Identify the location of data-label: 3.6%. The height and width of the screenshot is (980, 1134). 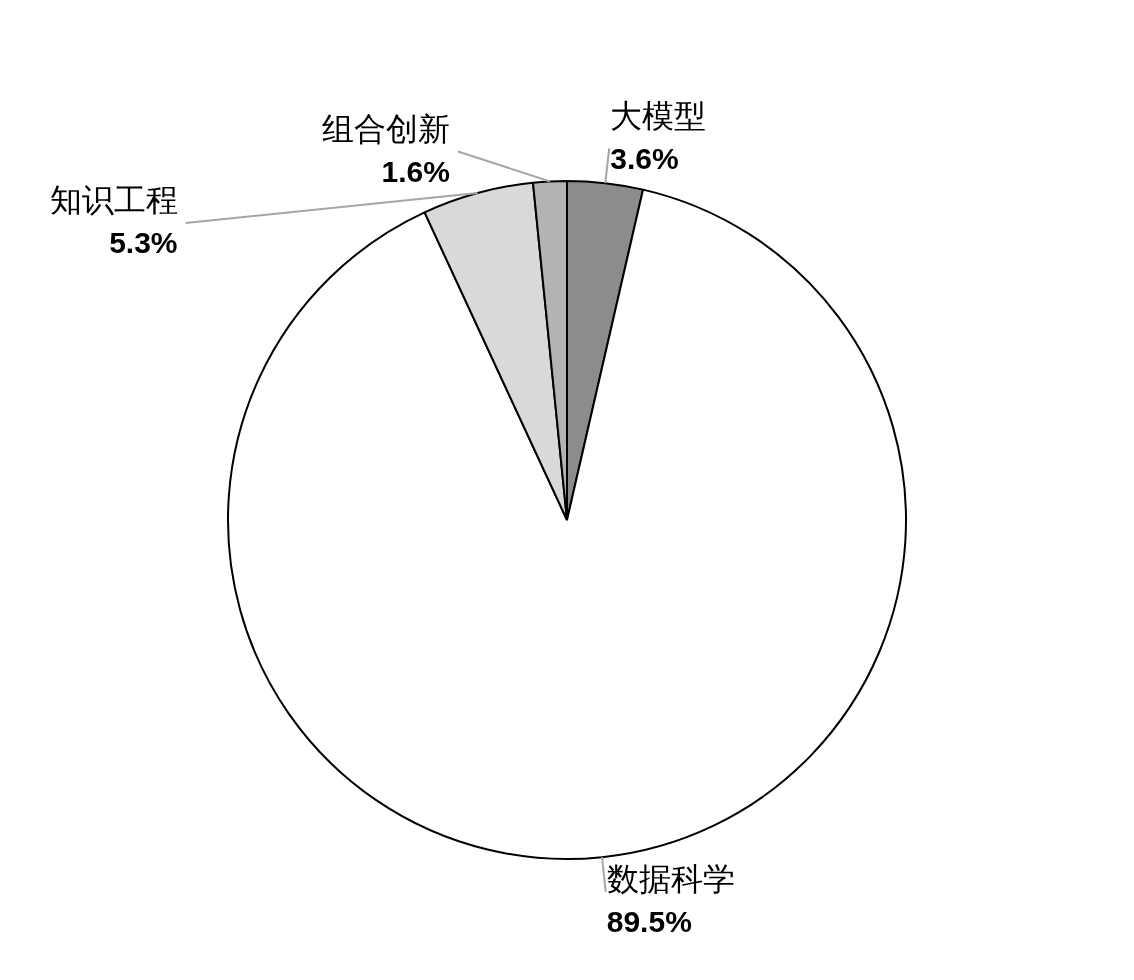
(644, 158).